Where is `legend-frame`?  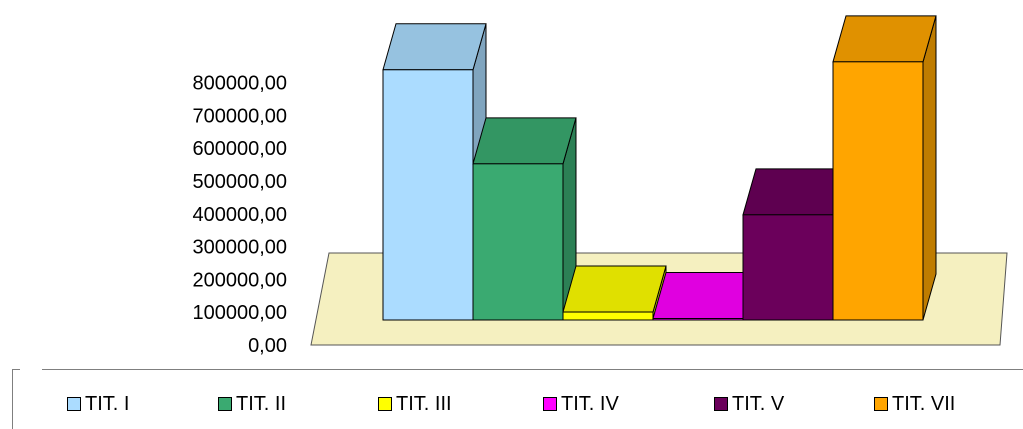 legend-frame is located at coordinates (517, 399).